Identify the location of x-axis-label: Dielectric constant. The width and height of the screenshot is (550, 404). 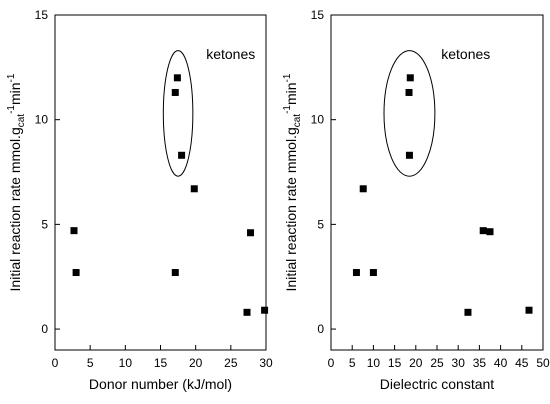
(437, 384).